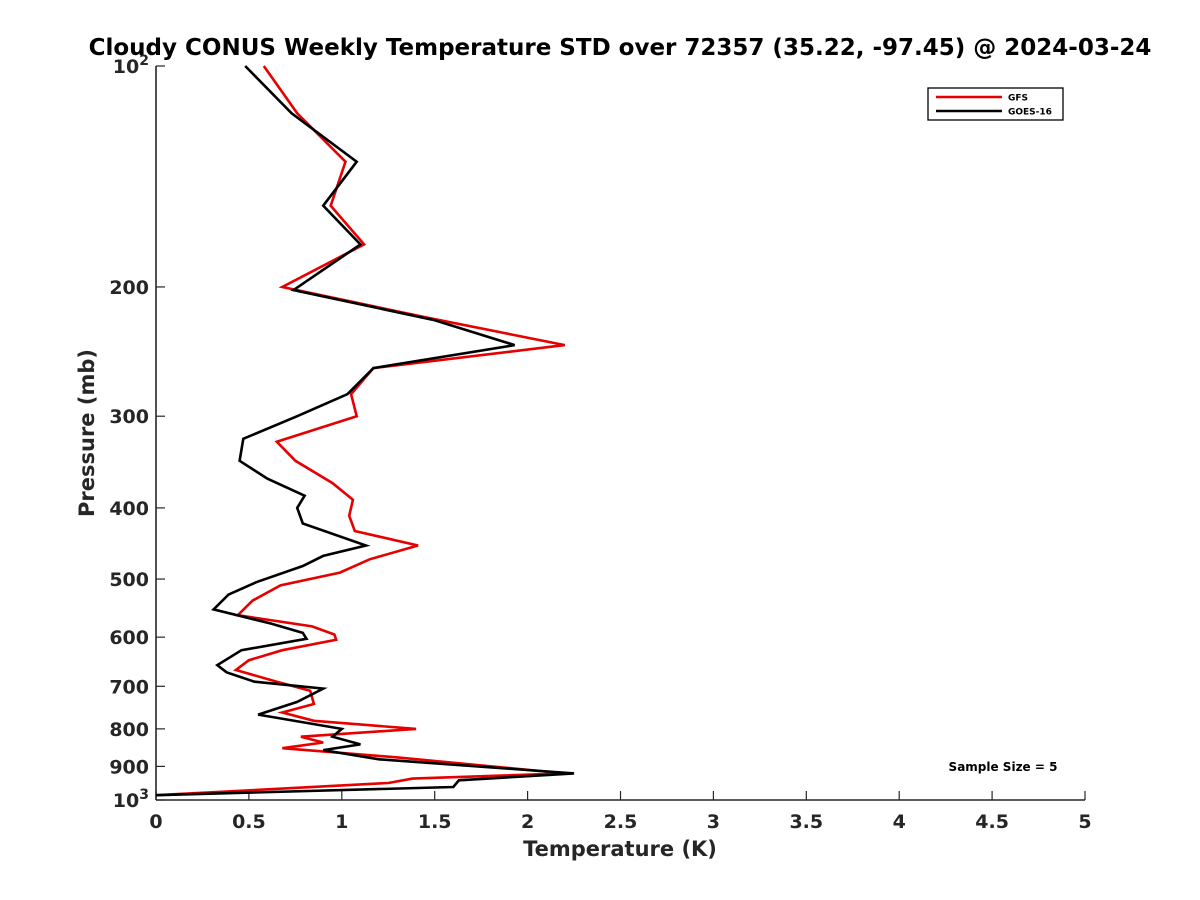  Describe the element at coordinates (129, 417) in the screenshot. I see `y-tick-label: 300` at that location.